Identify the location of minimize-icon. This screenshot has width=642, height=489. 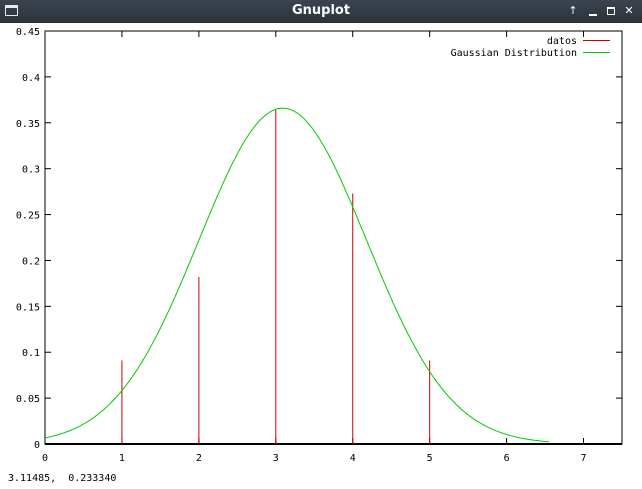
(593, 15).